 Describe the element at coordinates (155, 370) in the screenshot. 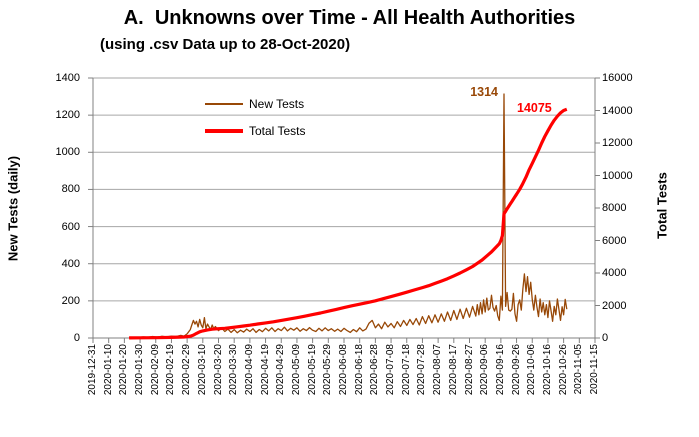

I see `x-tick-label: 2020-02-09` at that location.